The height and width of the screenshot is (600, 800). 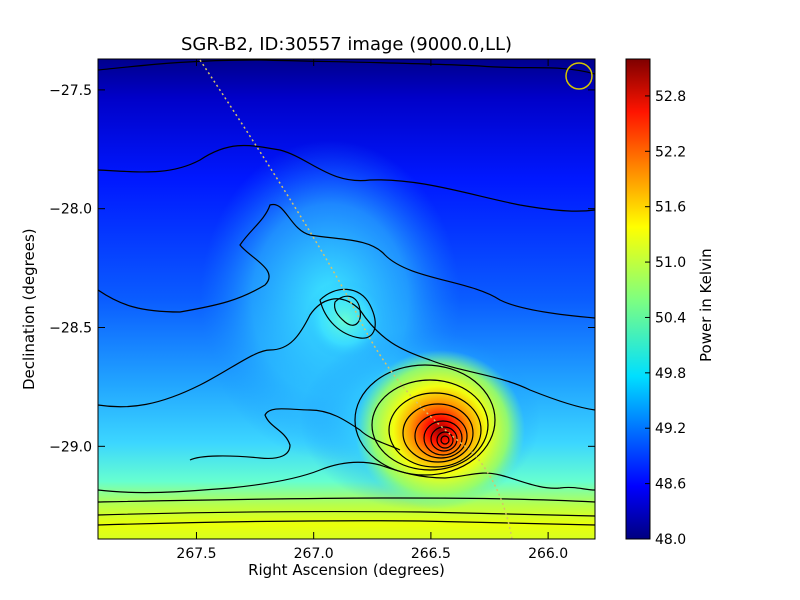 What do you see at coordinates (70, 329) in the screenshot?
I see `y-tick-label: −28.5` at bounding box center [70, 329].